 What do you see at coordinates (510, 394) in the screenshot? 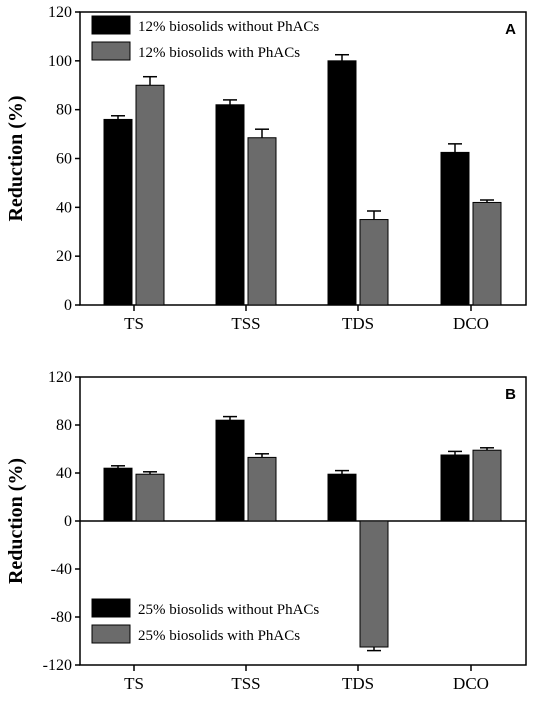
I see `panel-letter: B` at bounding box center [510, 394].